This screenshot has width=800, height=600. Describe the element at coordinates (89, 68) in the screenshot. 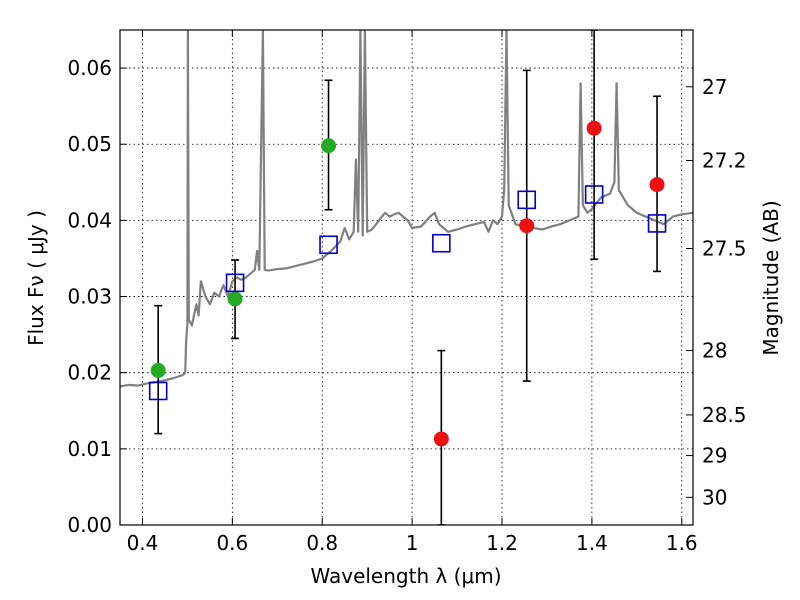

I see `y-tick-label: 0.06` at that location.